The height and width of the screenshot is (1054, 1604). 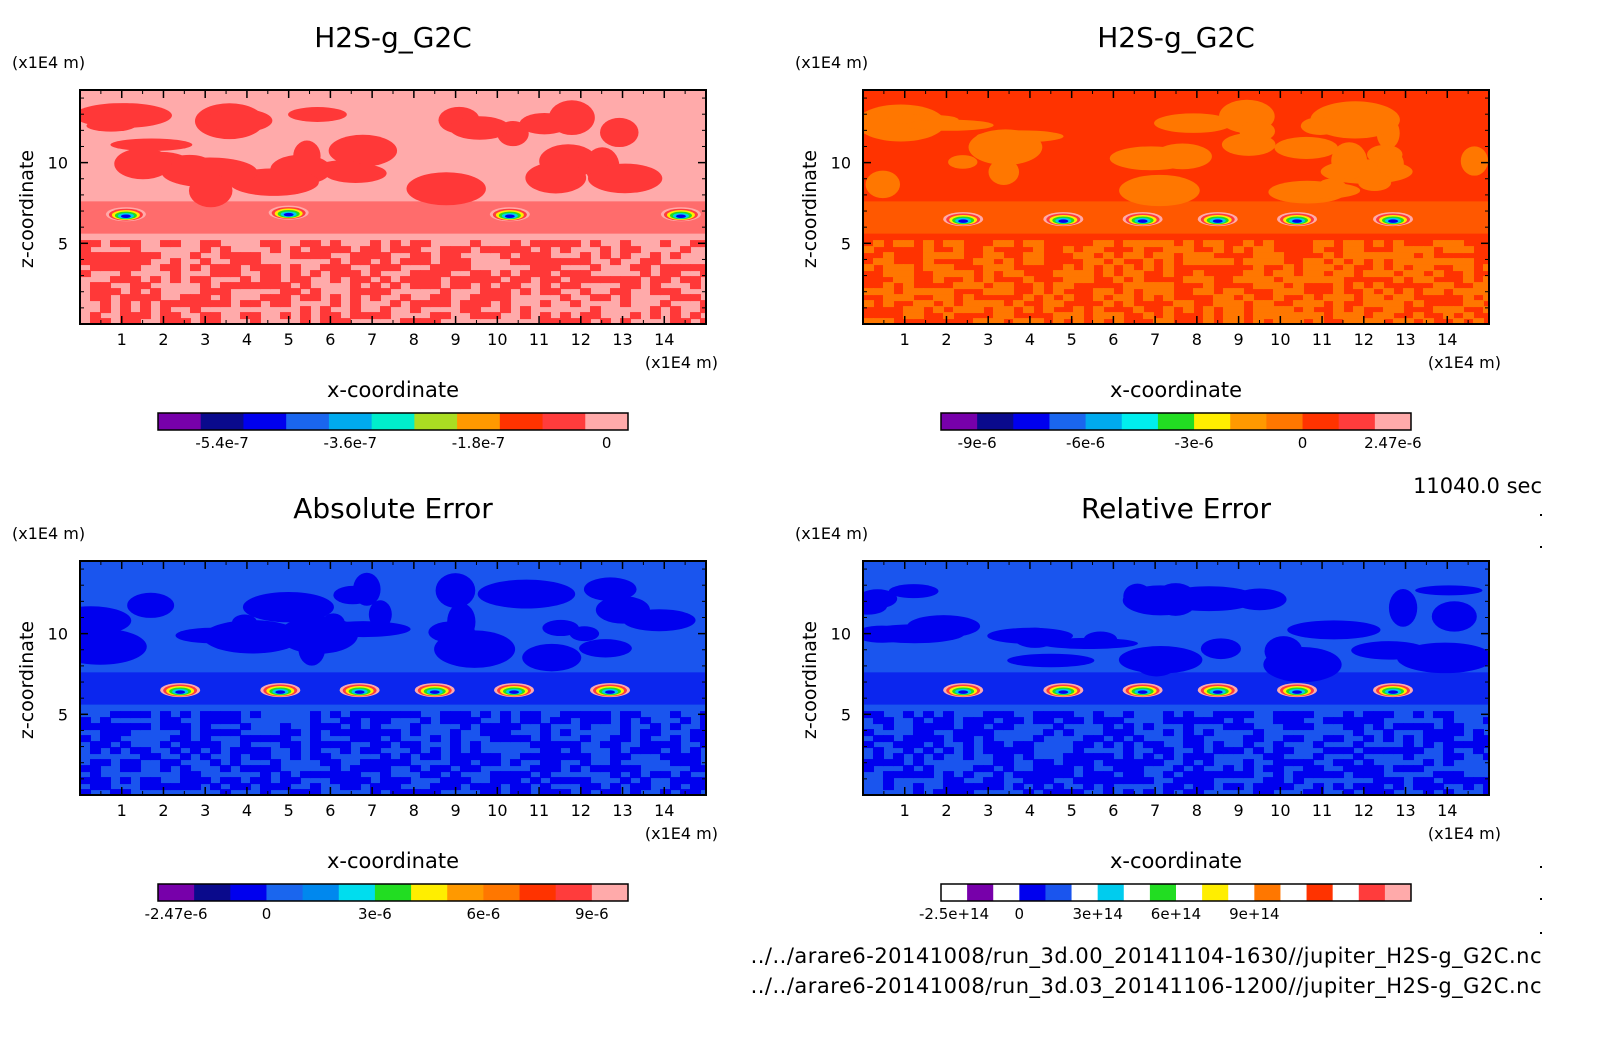 What do you see at coordinates (1063, 692) in the screenshot?
I see `hot-spot` at bounding box center [1063, 692].